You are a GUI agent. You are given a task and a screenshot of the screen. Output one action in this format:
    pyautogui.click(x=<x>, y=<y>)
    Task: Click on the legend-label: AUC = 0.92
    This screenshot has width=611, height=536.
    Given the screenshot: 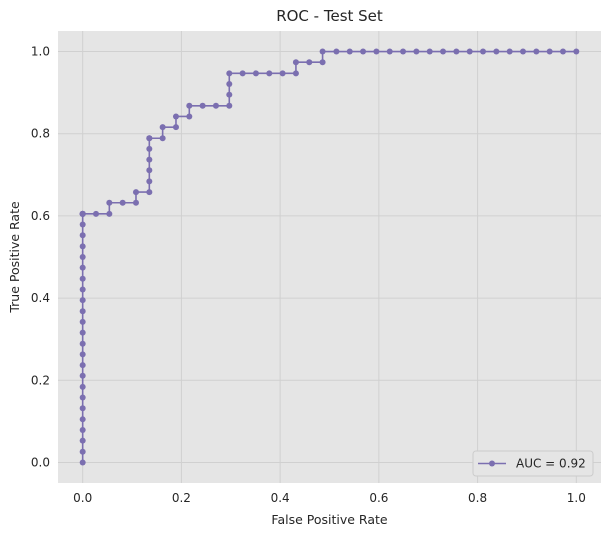 What is the action you would take?
    pyautogui.click(x=551, y=464)
    